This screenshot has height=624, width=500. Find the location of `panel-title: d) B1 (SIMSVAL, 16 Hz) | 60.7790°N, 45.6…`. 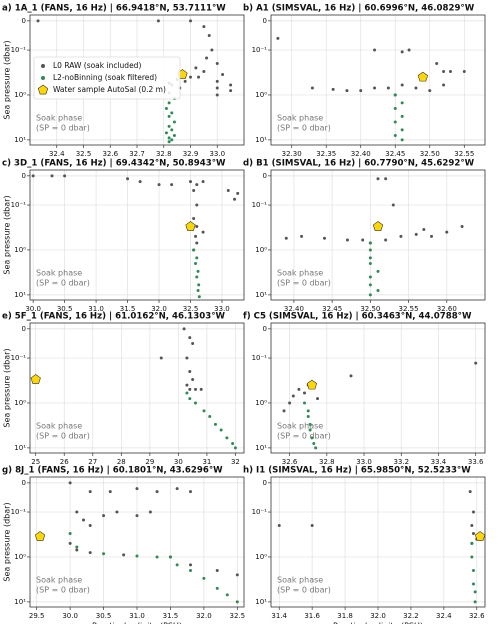

panel-title: d) B1 (SIMSVAL, 16 Hz) | 60.7790°N, 45.6… is located at coordinates (359, 164).